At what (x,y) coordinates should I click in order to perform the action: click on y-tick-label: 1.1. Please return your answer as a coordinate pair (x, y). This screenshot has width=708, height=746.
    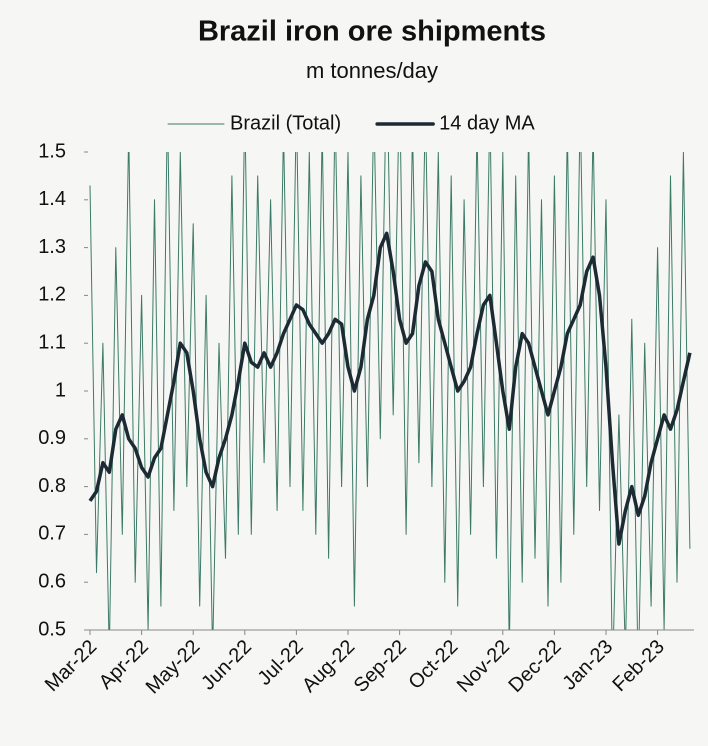
    Looking at the image, I should click on (52, 342).